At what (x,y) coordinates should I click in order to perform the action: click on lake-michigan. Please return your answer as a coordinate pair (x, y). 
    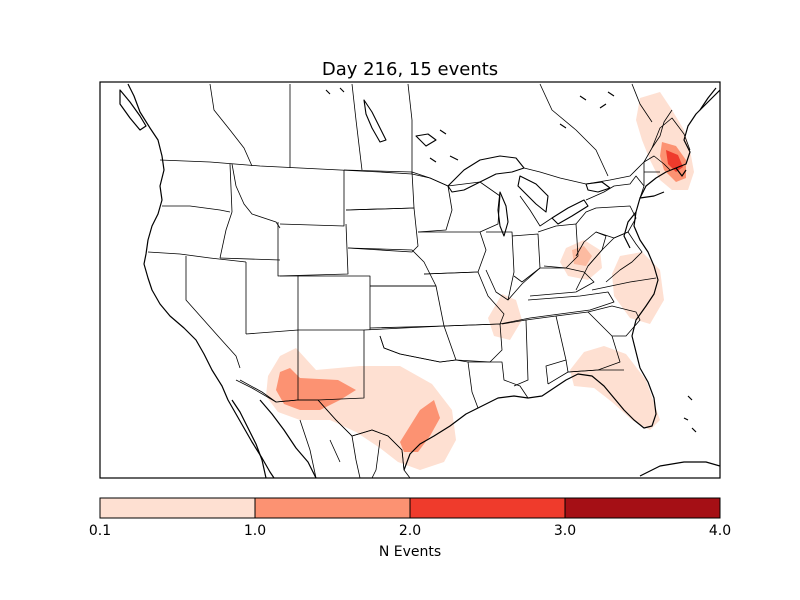
    Looking at the image, I should click on (503, 214).